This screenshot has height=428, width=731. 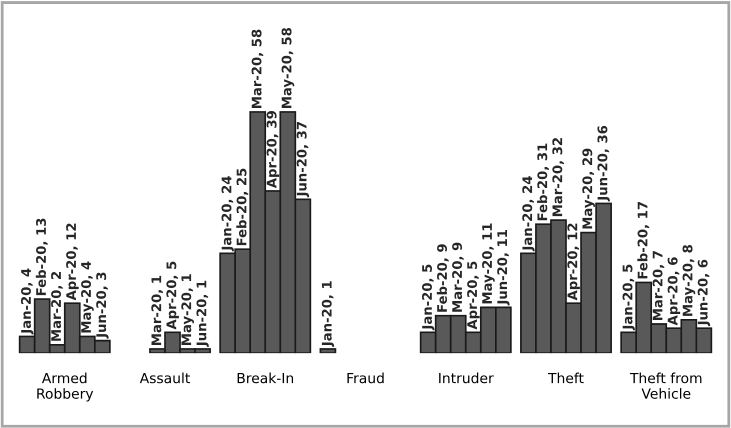 I want to click on data-label: Feb-20, 9, so click(x=442, y=278).